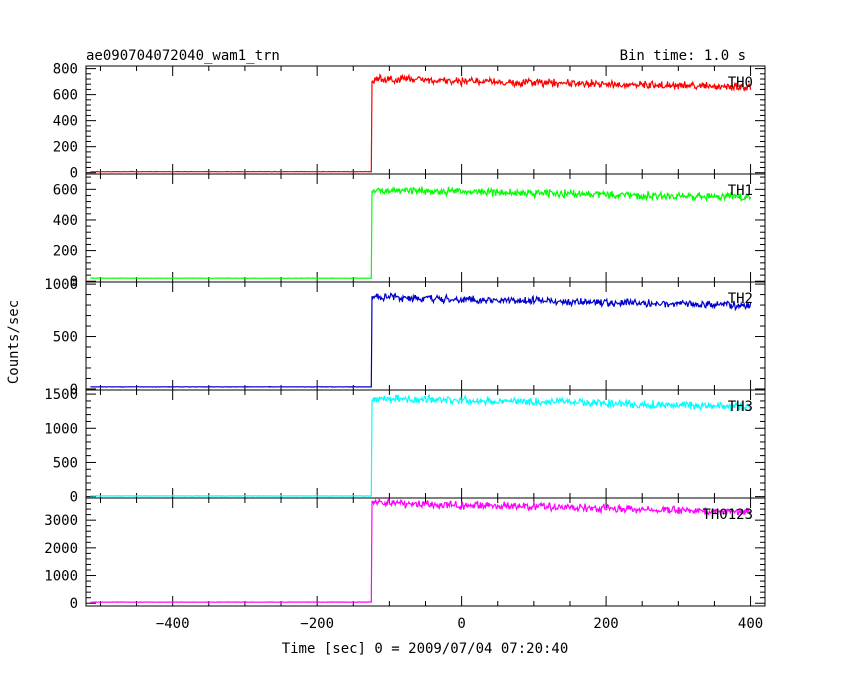 The width and height of the screenshot is (850, 680). I want to click on y-axis-label: Counts/sec, so click(14, 342).